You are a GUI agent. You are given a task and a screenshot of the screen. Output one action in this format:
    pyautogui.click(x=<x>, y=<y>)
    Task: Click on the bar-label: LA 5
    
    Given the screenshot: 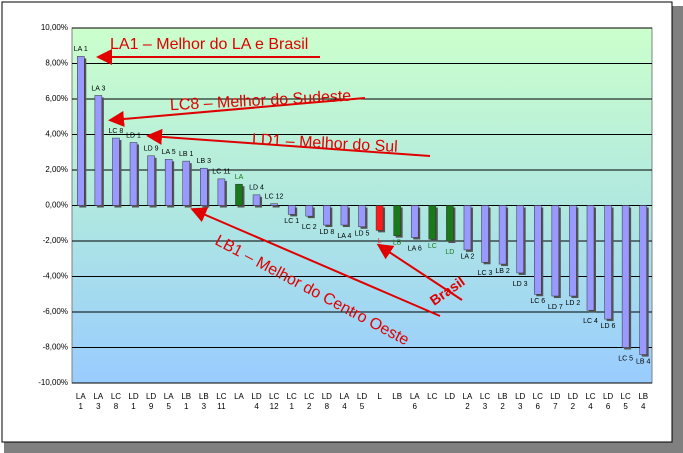 What is the action you would take?
    pyautogui.click(x=169, y=152)
    